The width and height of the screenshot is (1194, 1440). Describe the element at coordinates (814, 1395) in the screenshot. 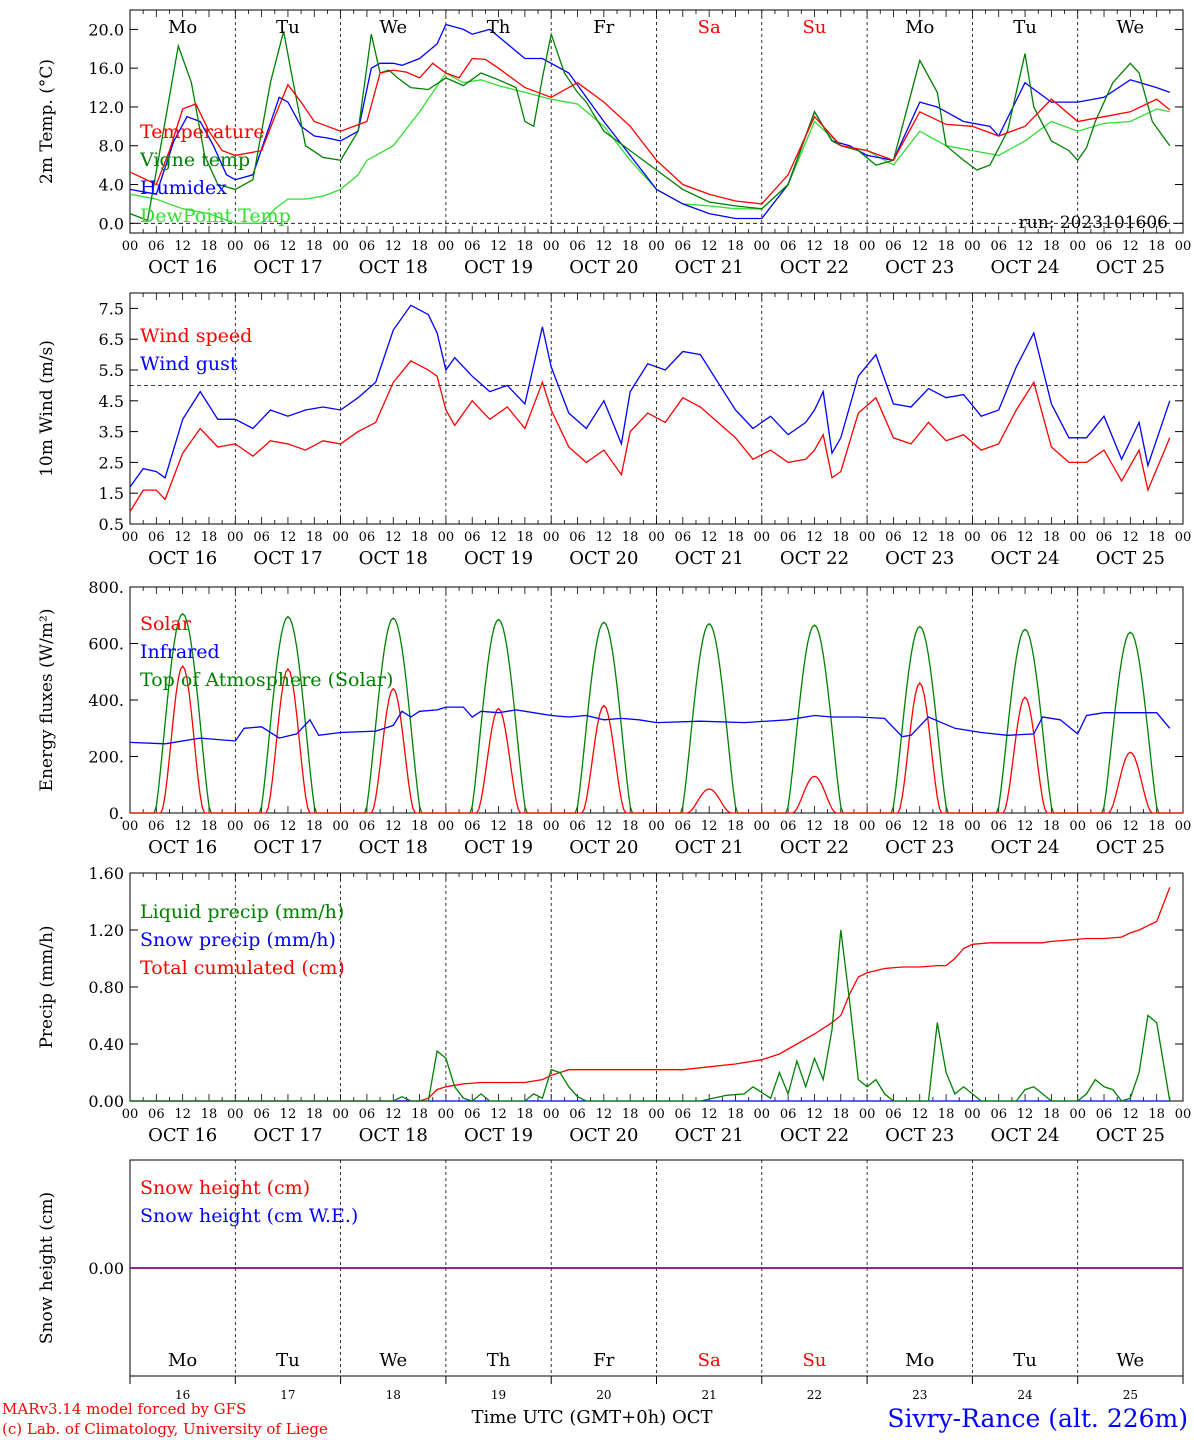

I see `day-number-label: 22` at that location.